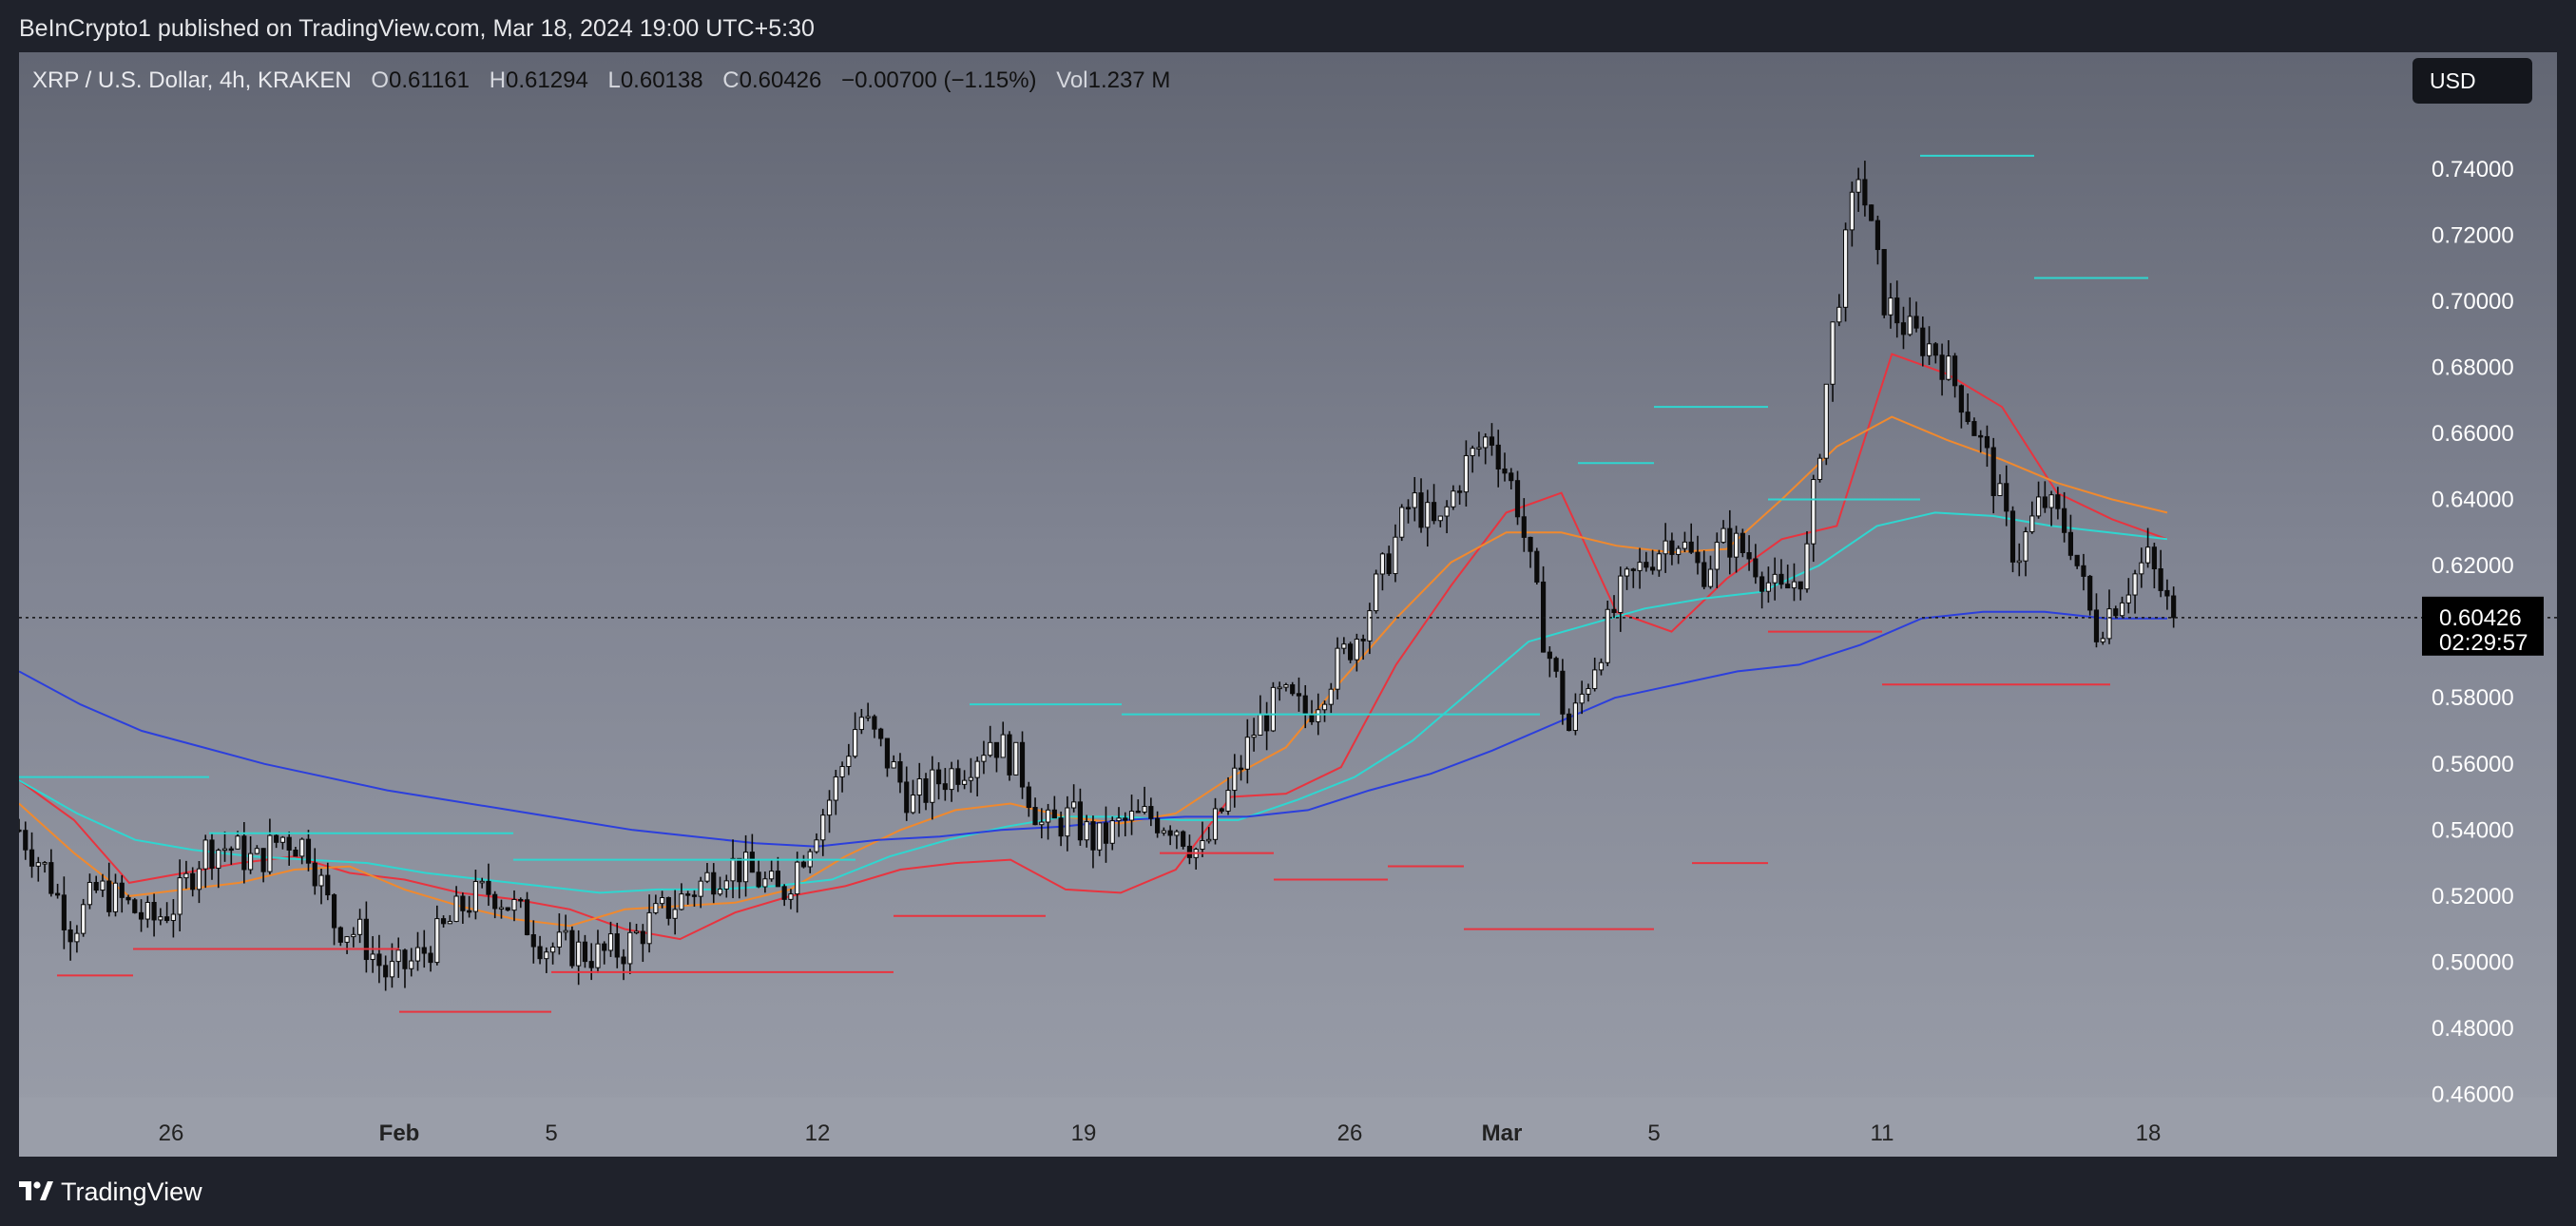 The width and height of the screenshot is (2576, 1226). I want to click on volume-label: Vol, so click(1072, 80).